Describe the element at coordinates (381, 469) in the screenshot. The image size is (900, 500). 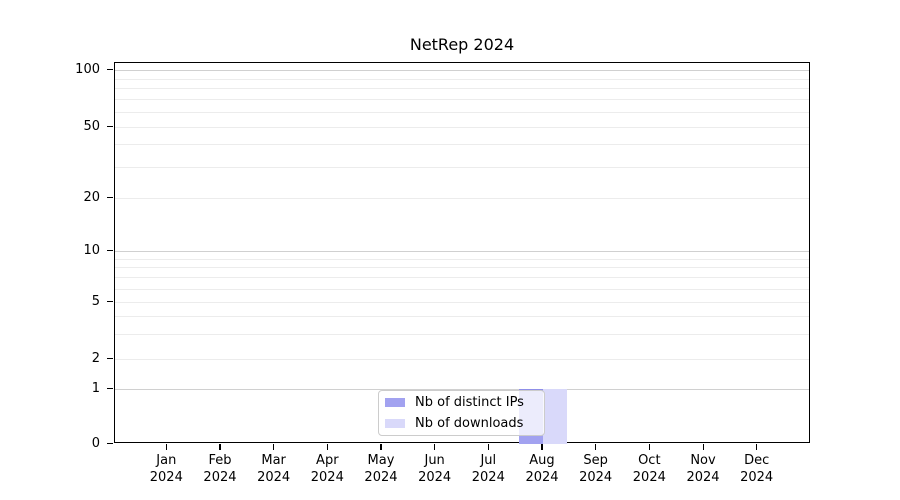
I see `x-tick-label: May 2024` at that location.